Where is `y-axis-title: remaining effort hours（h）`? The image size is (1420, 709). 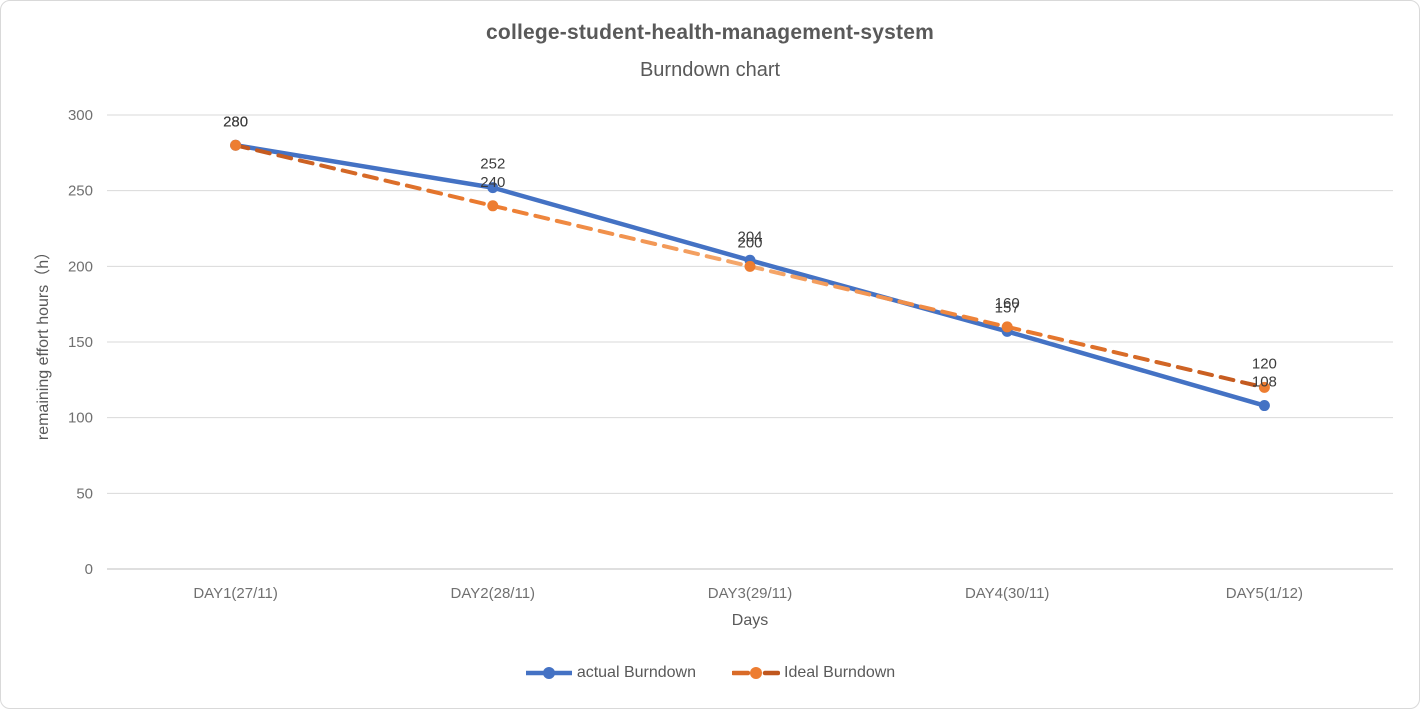
y-axis-title: remaining effort hours（h） is located at coordinates (43, 342).